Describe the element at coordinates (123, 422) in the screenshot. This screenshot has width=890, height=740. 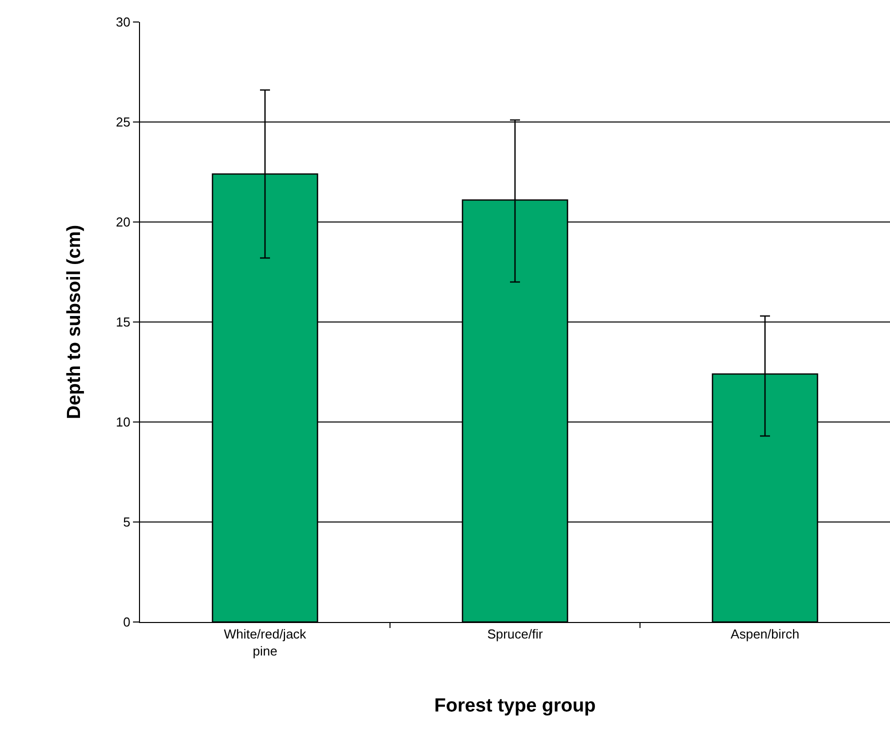
I see `y-tick-label: 10` at that location.